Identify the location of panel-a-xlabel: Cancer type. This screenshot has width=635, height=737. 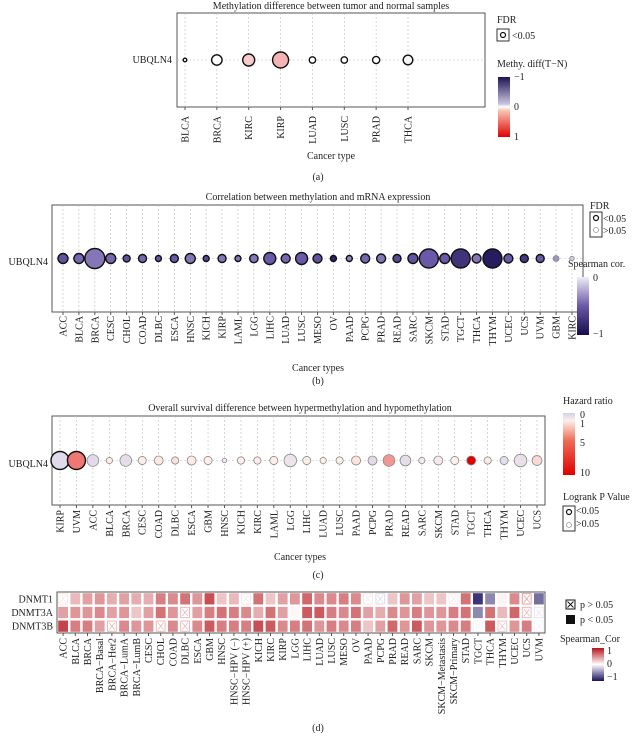
(331, 156).